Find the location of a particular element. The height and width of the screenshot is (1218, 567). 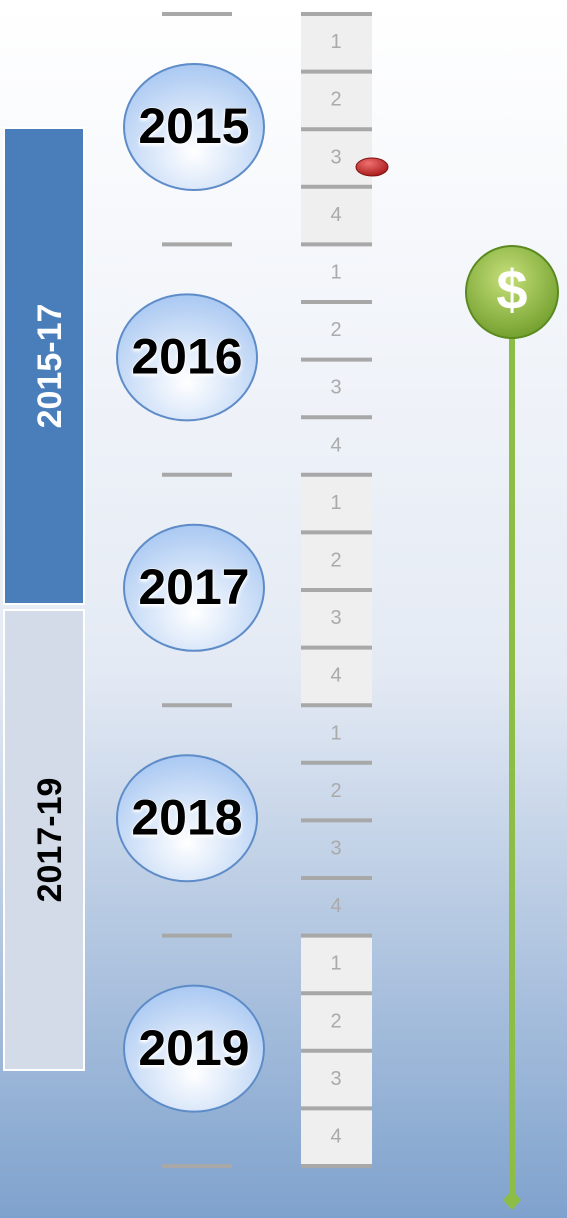

money-badge is located at coordinates (512, 292).